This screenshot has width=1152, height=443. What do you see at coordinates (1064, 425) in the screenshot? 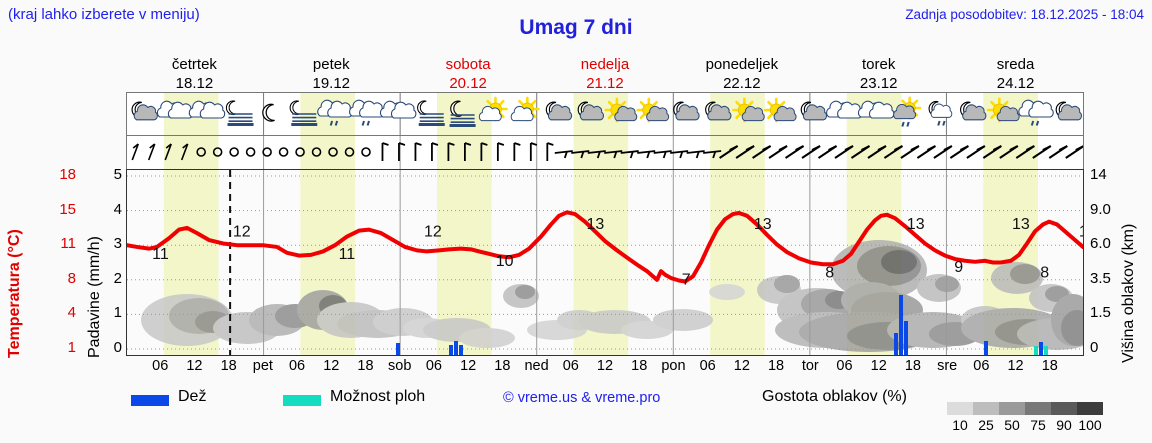
I see `cloud-density-value: 90` at bounding box center [1064, 425].